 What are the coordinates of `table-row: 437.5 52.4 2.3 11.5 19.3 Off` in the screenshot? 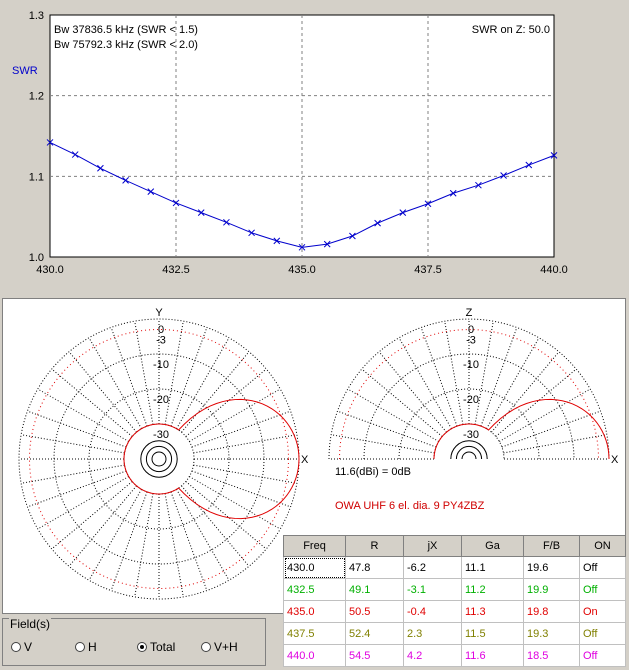 It's located at (454, 633).